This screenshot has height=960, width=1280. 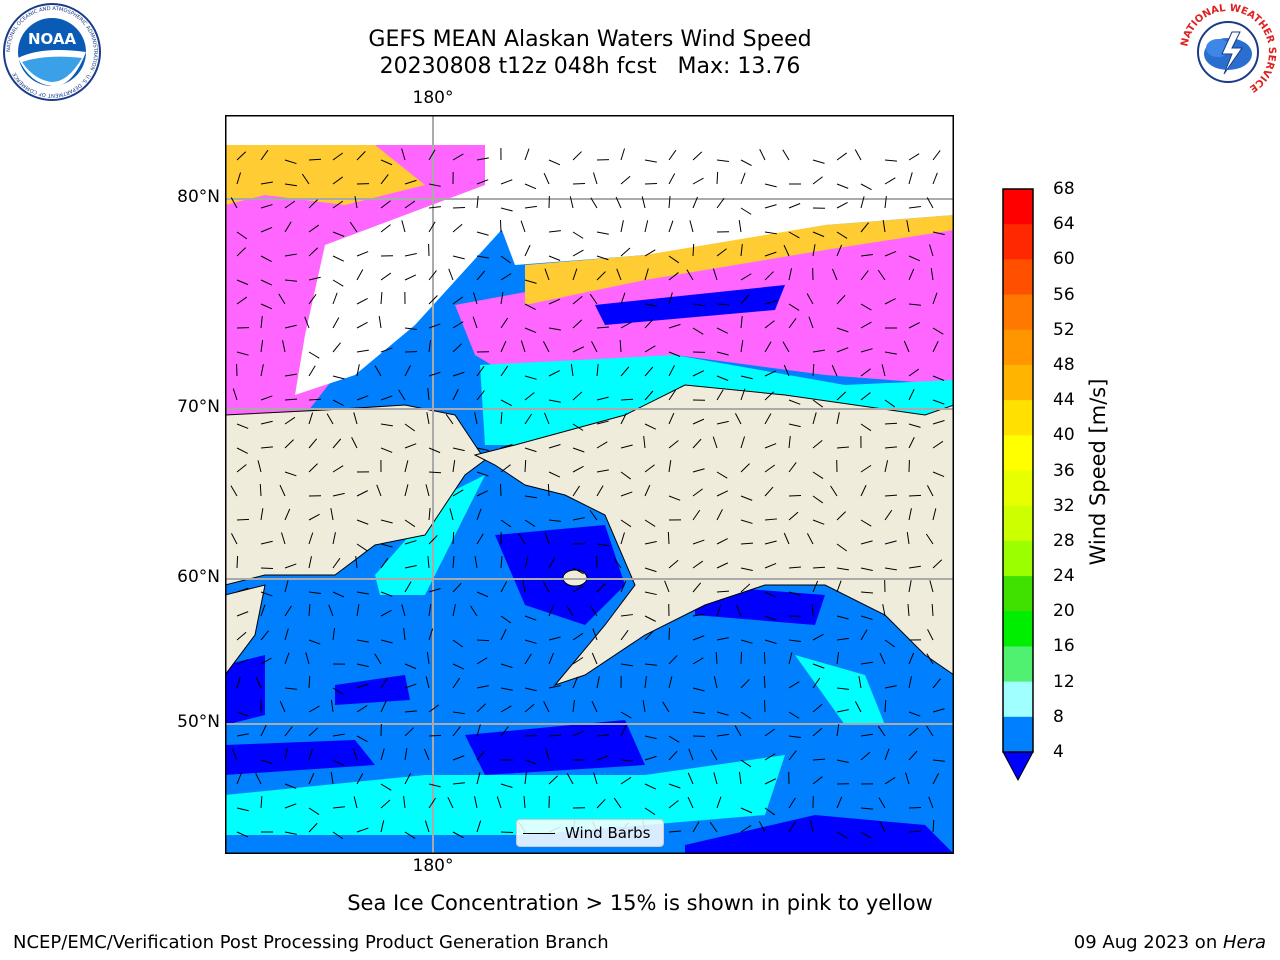 What do you see at coordinates (1064, 470) in the screenshot?
I see `colorbar-tick-label: 36` at bounding box center [1064, 470].